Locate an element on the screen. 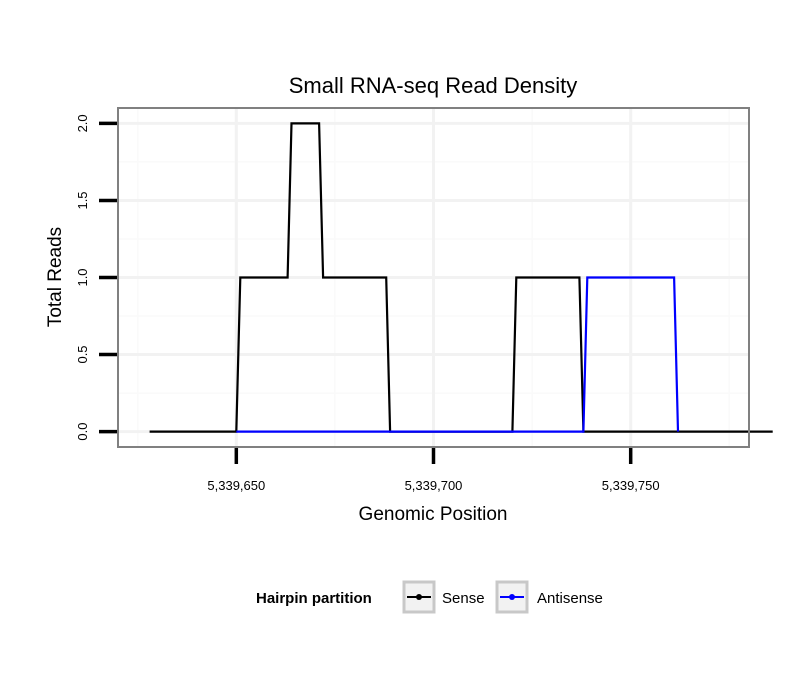 The image size is (810, 690). x-tick-label: 5,339,750 is located at coordinates (631, 485).